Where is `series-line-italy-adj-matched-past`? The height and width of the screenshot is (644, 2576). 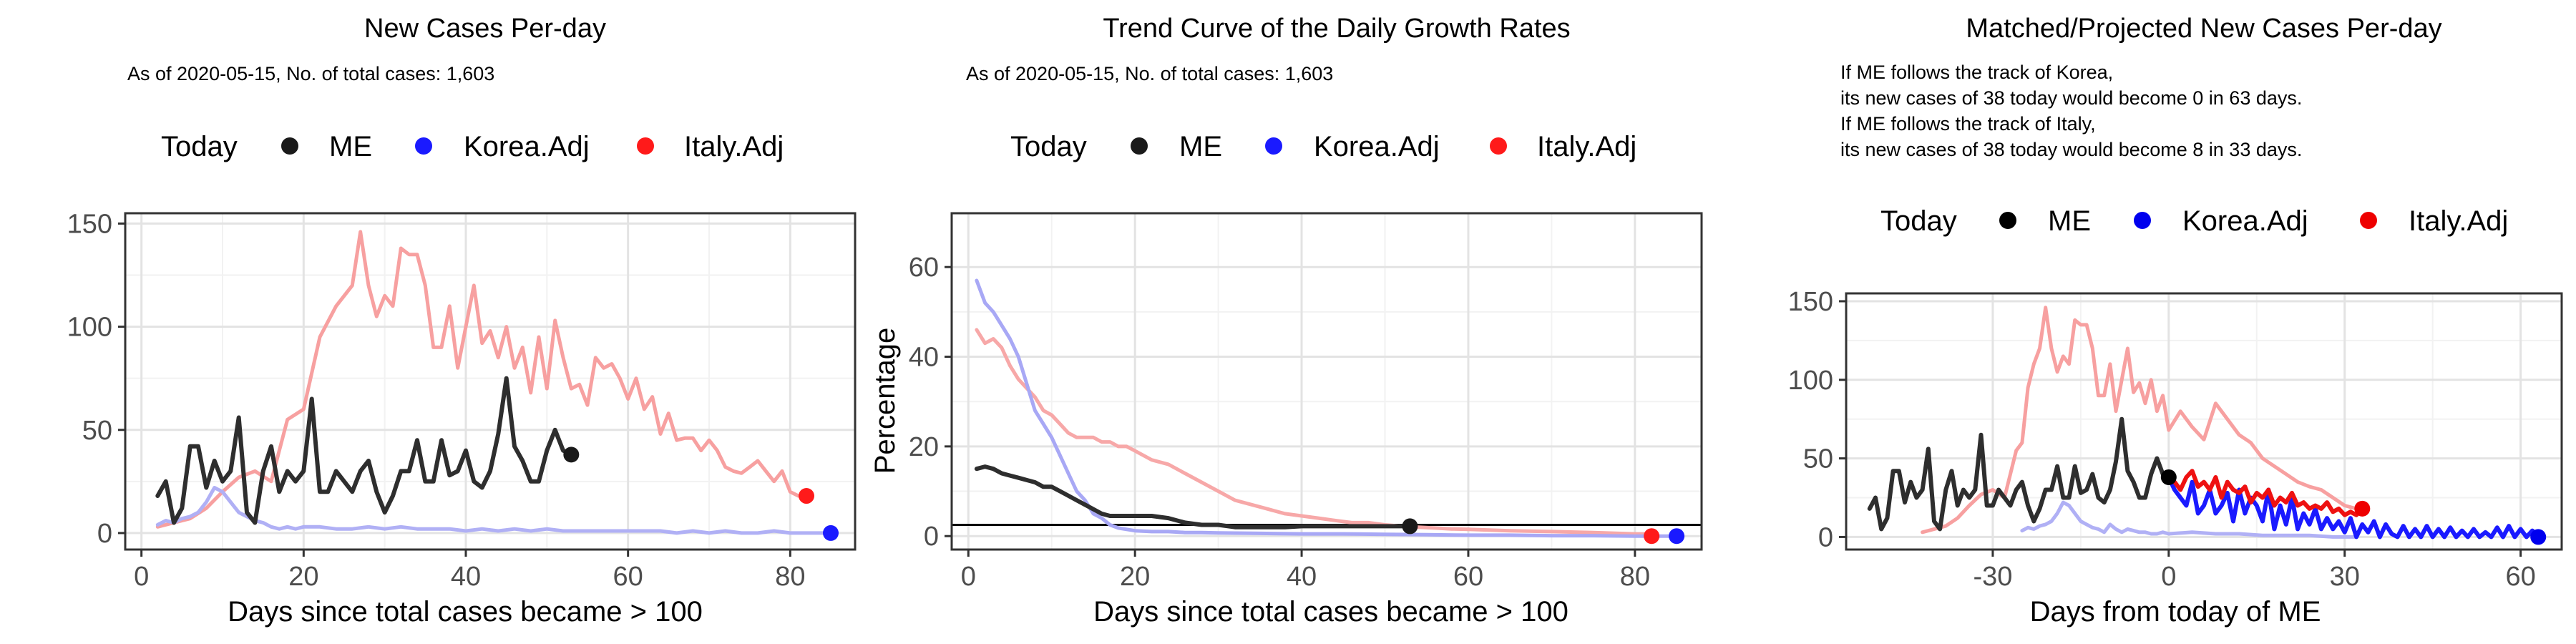 series-line-italy-adj-matched-past is located at coordinates (2139, 420).